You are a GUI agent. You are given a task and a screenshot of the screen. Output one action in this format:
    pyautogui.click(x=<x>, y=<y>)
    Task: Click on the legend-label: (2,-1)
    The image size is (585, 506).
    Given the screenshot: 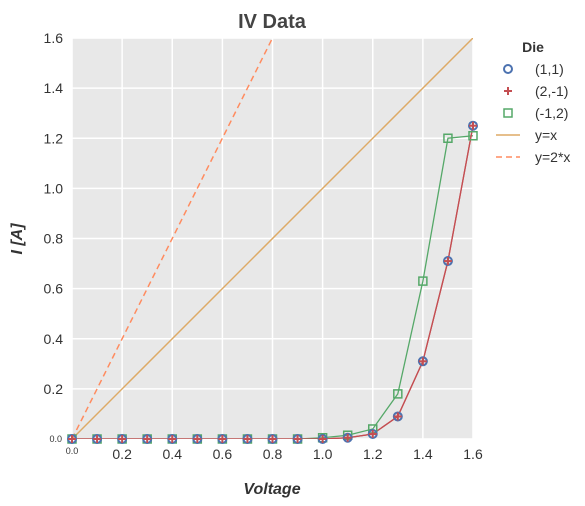 What is the action you would take?
    pyautogui.click(x=551, y=91)
    